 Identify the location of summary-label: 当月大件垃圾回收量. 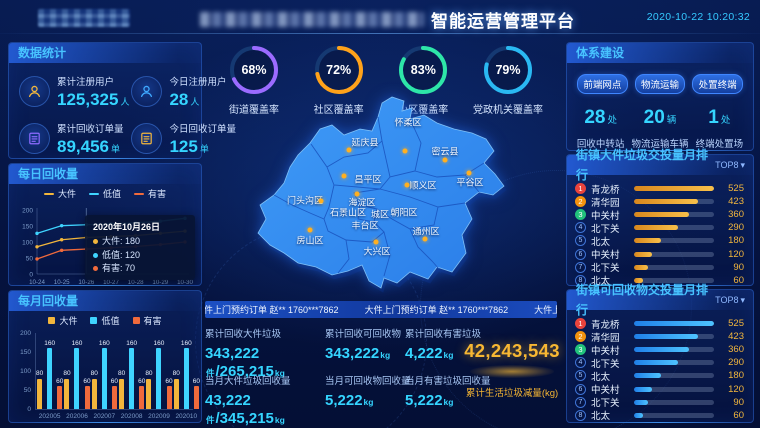
(248, 381).